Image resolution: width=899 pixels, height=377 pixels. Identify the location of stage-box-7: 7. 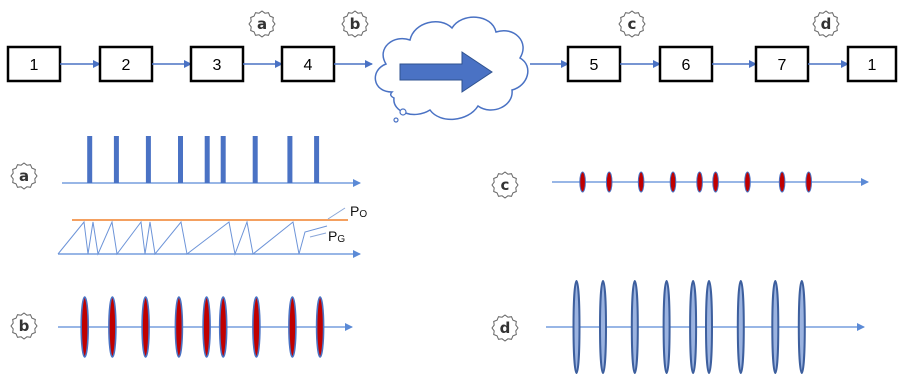
(782, 64).